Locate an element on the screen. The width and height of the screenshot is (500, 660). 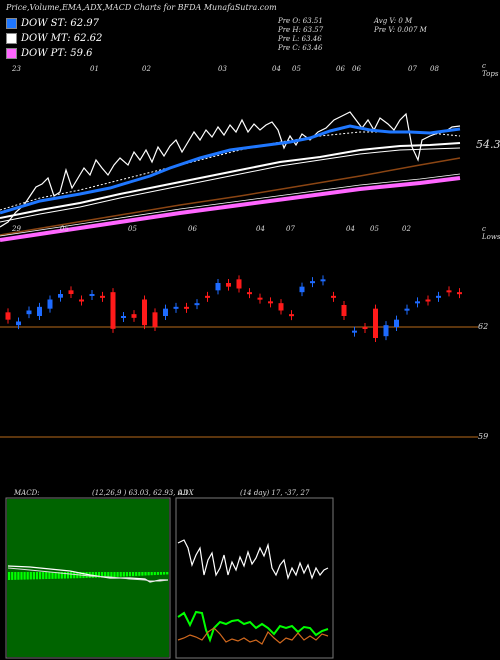
low-date-8: 02 is located at coordinates (406, 229).